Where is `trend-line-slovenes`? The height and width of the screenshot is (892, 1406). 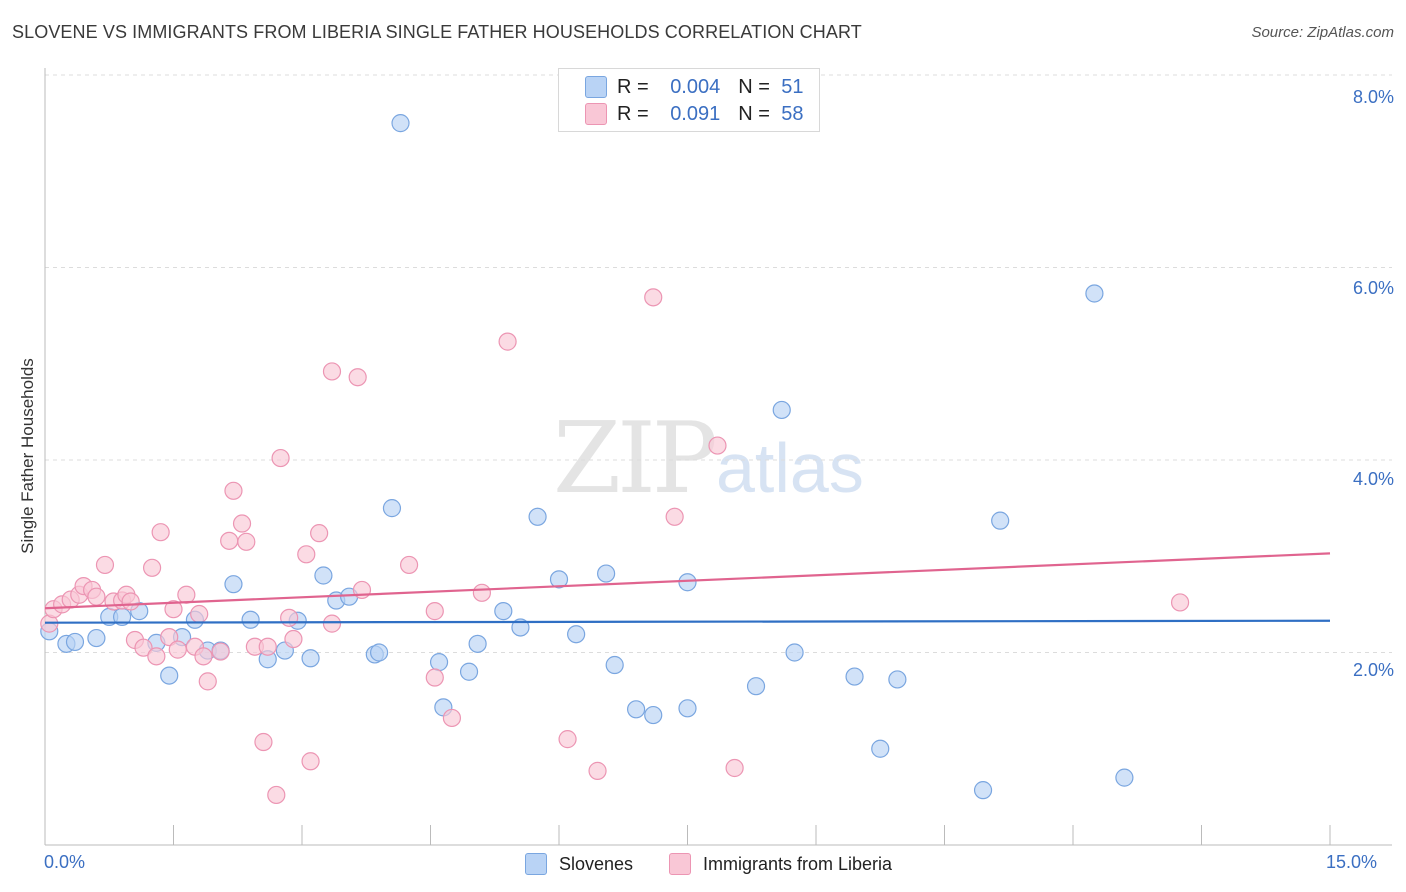 trend-line-slovenes is located at coordinates (687, 621).